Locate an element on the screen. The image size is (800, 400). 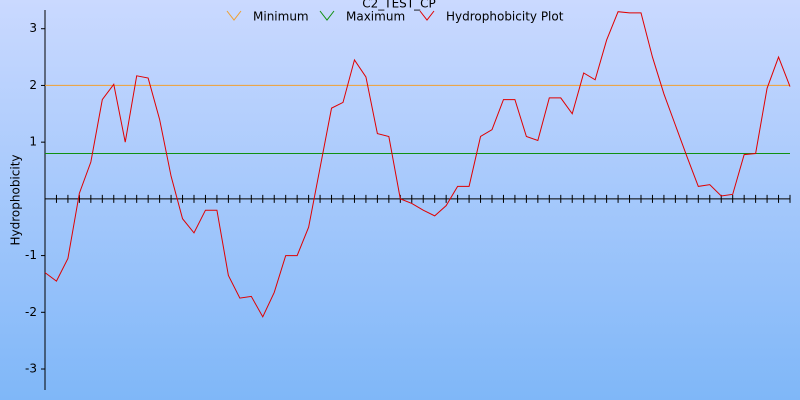
y-tick-label: 3 is located at coordinates (33, 28).